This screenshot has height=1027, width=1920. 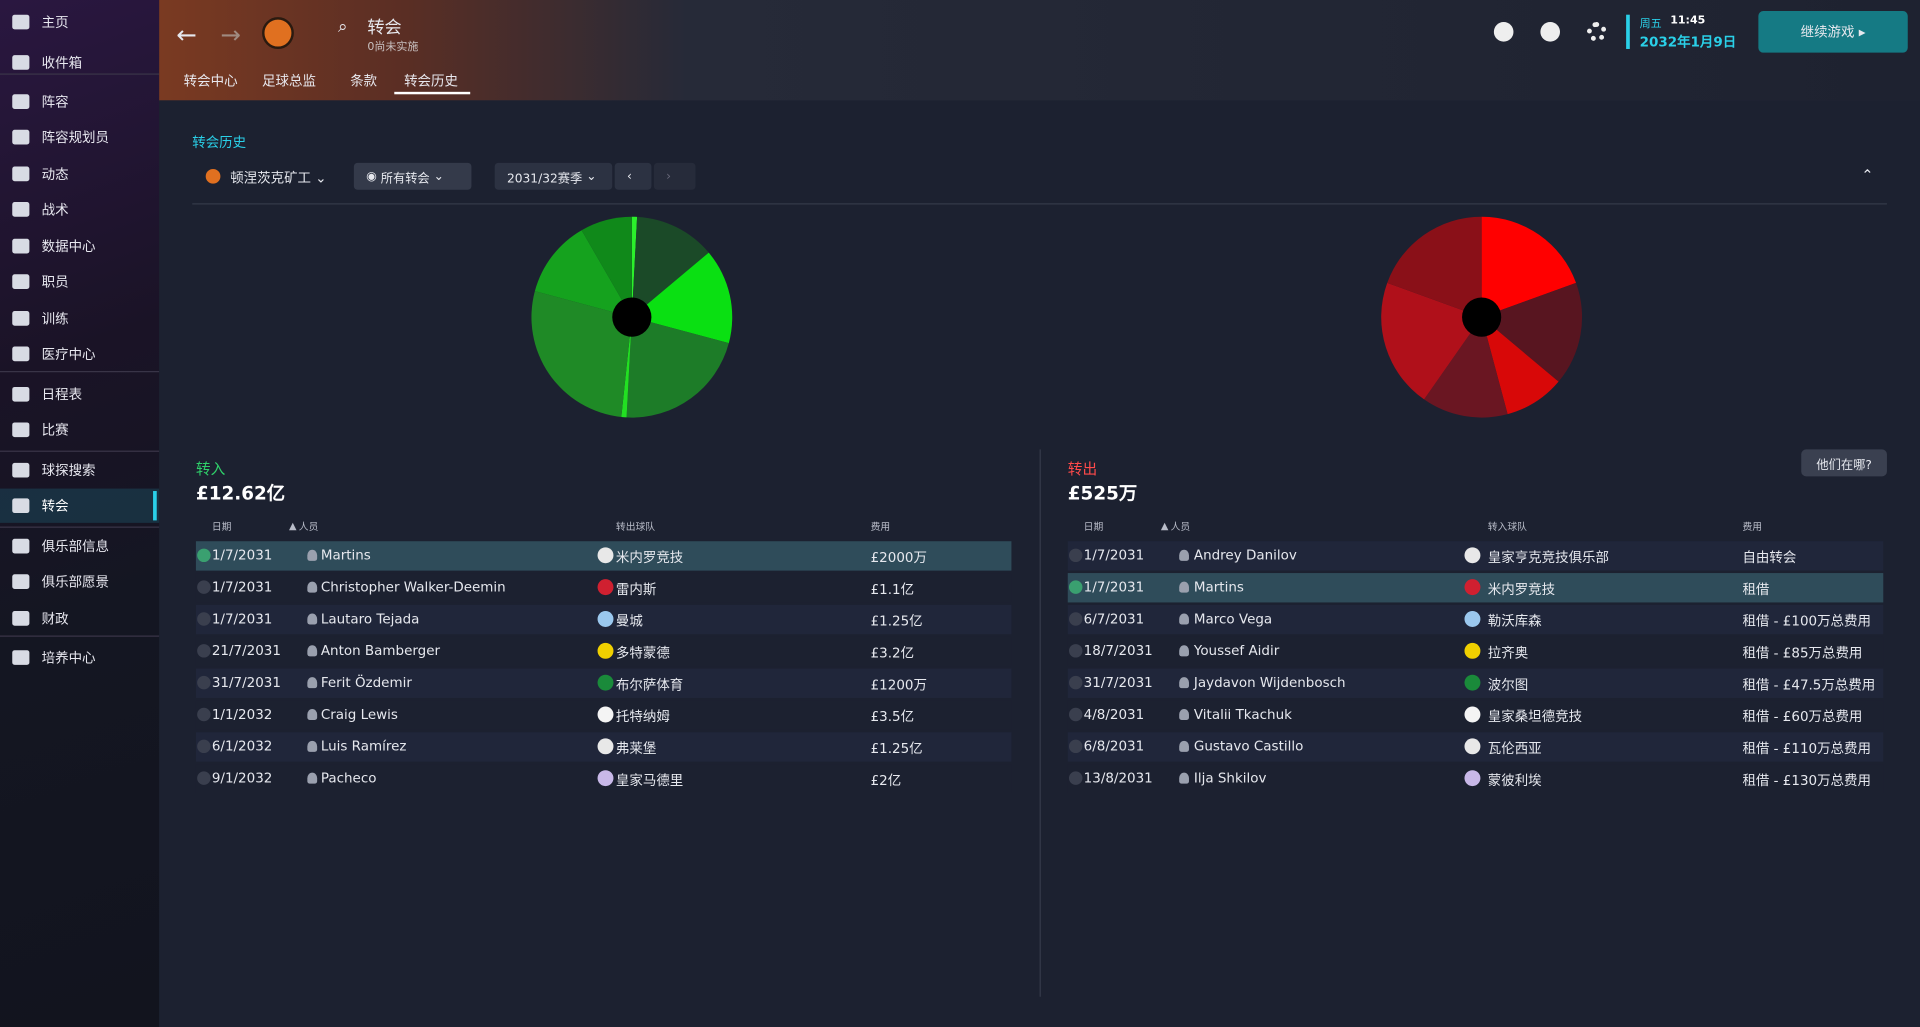 I want to click on back-arrow: ←, so click(x=186, y=34).